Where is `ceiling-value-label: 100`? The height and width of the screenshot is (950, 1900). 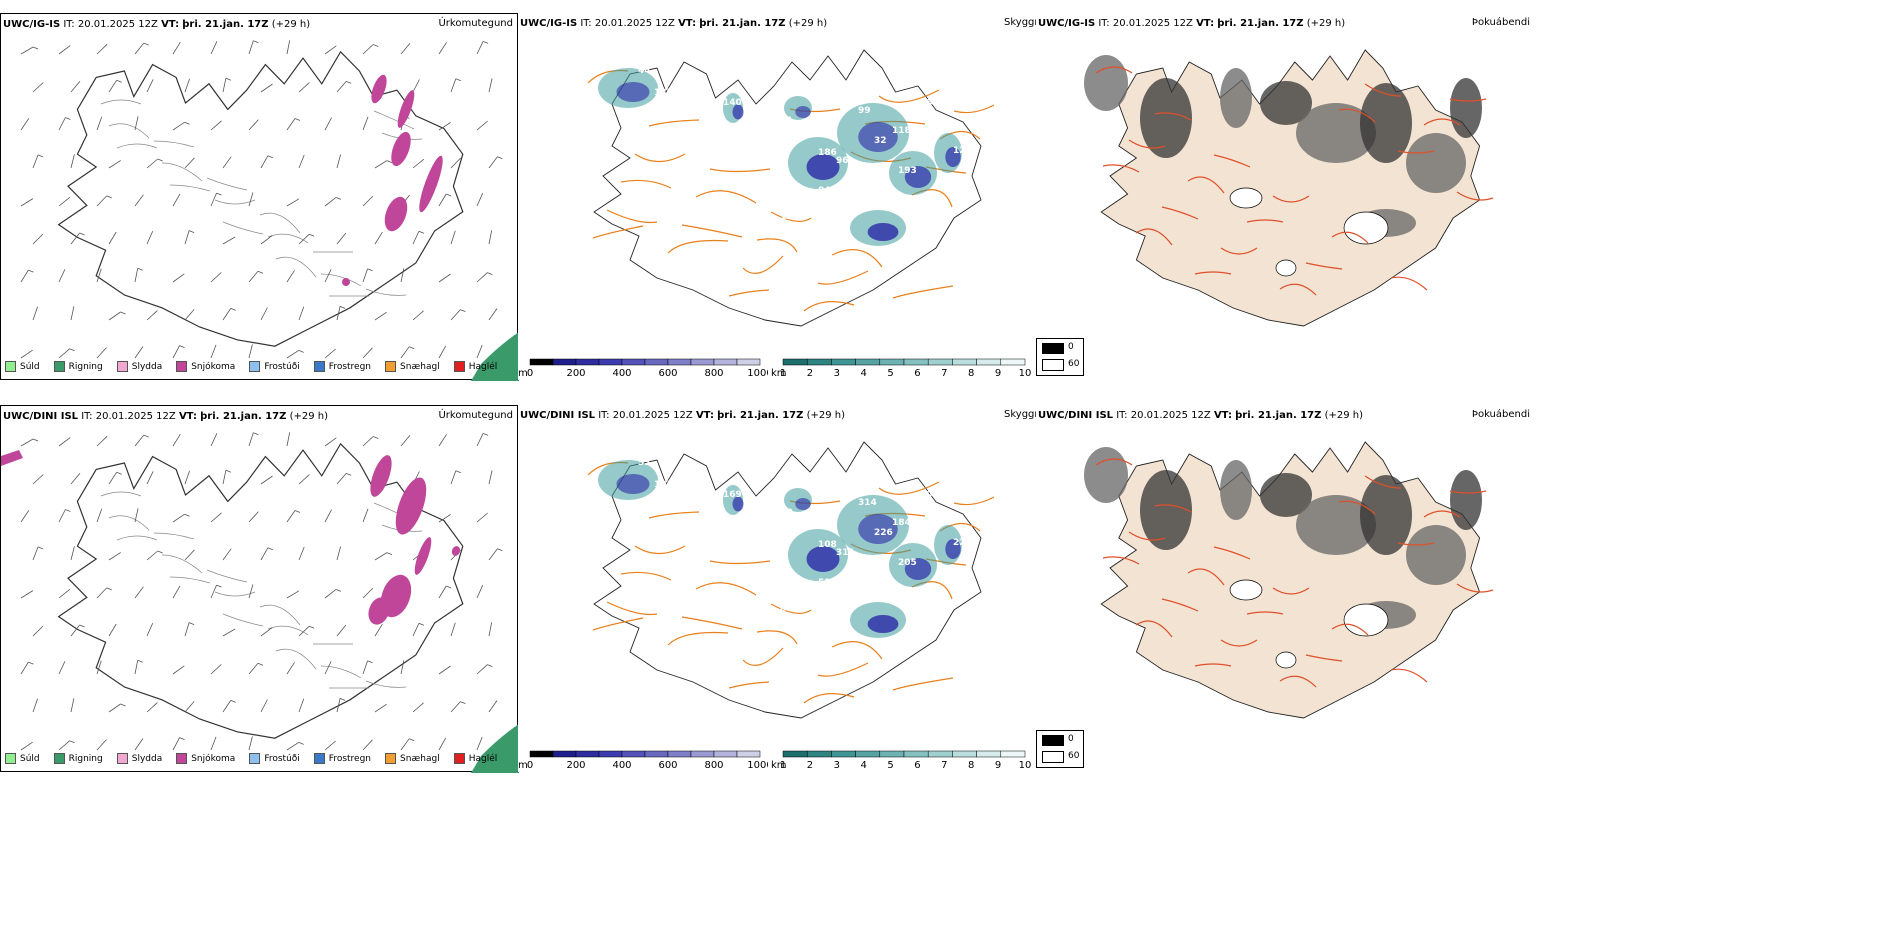 ceiling-value-label: 100 is located at coordinates (783, 513).